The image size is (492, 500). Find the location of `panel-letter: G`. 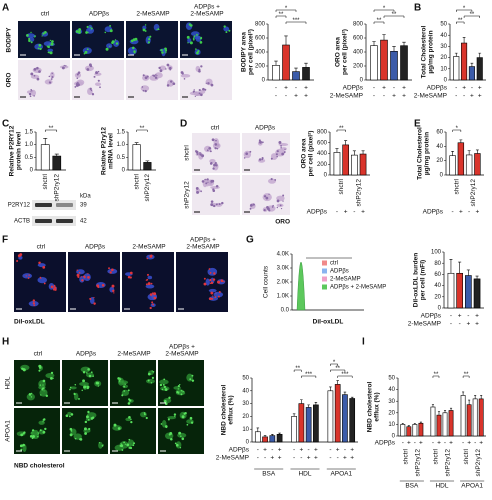

panel-letter: G is located at coordinates (250, 240).